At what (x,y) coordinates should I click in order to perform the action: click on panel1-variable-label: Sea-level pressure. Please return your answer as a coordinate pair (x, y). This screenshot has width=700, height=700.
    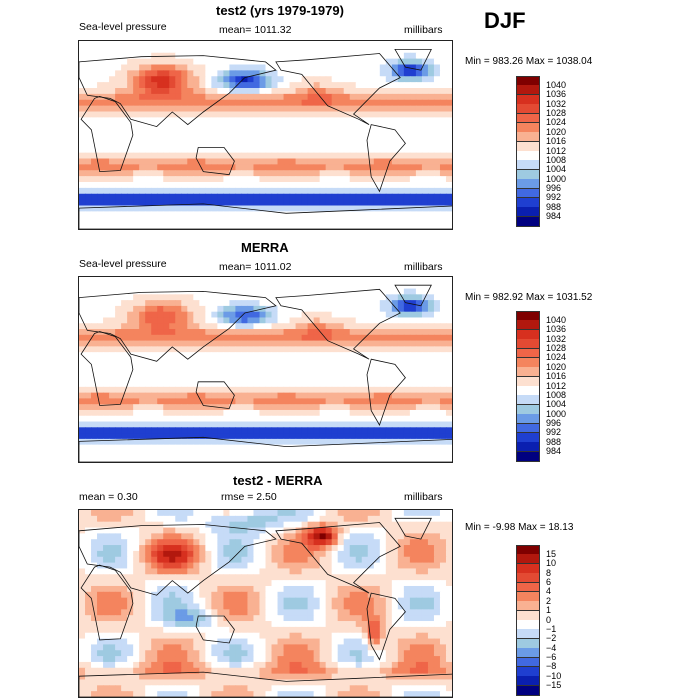
    Looking at the image, I should click on (123, 27).